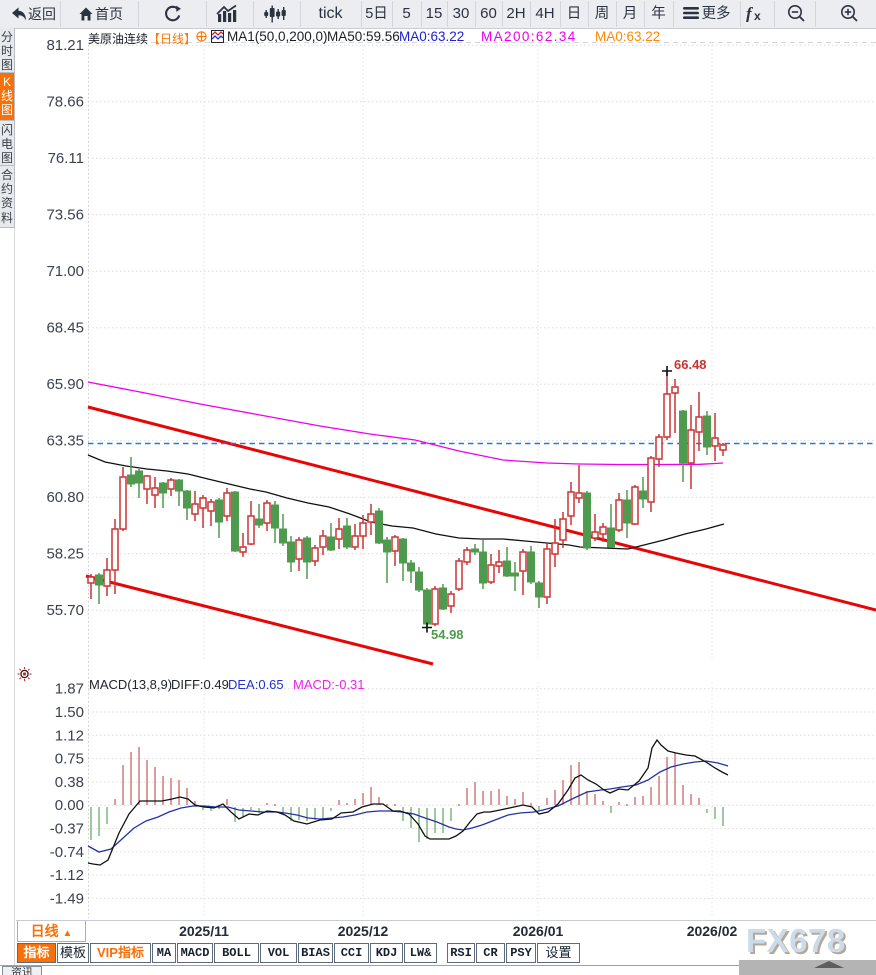  Describe the element at coordinates (69, 805) in the screenshot. I see `svg-text: 0.00` at that location.